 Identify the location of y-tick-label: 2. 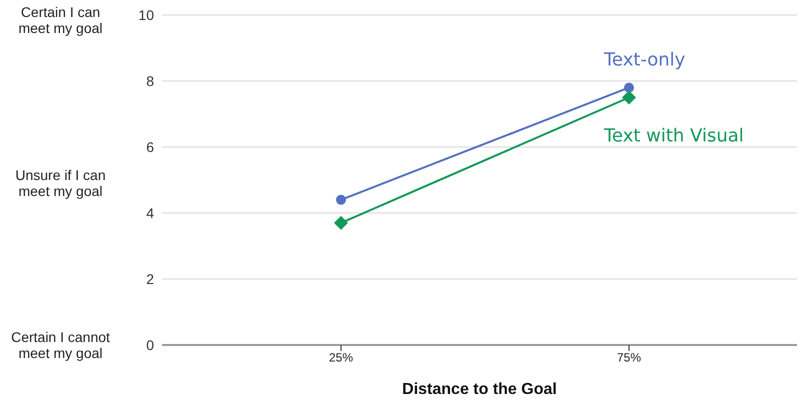
(150, 278).